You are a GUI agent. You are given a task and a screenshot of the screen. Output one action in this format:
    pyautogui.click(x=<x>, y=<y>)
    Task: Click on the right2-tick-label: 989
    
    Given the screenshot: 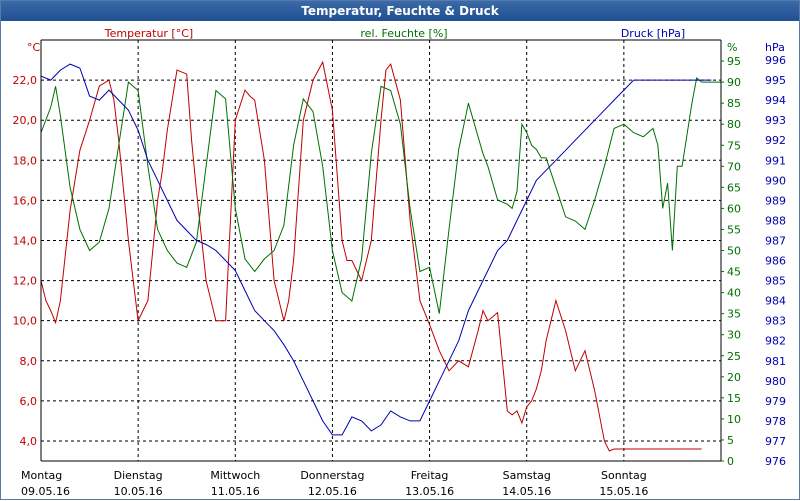 What is the action you would take?
    pyautogui.click(x=775, y=200)
    